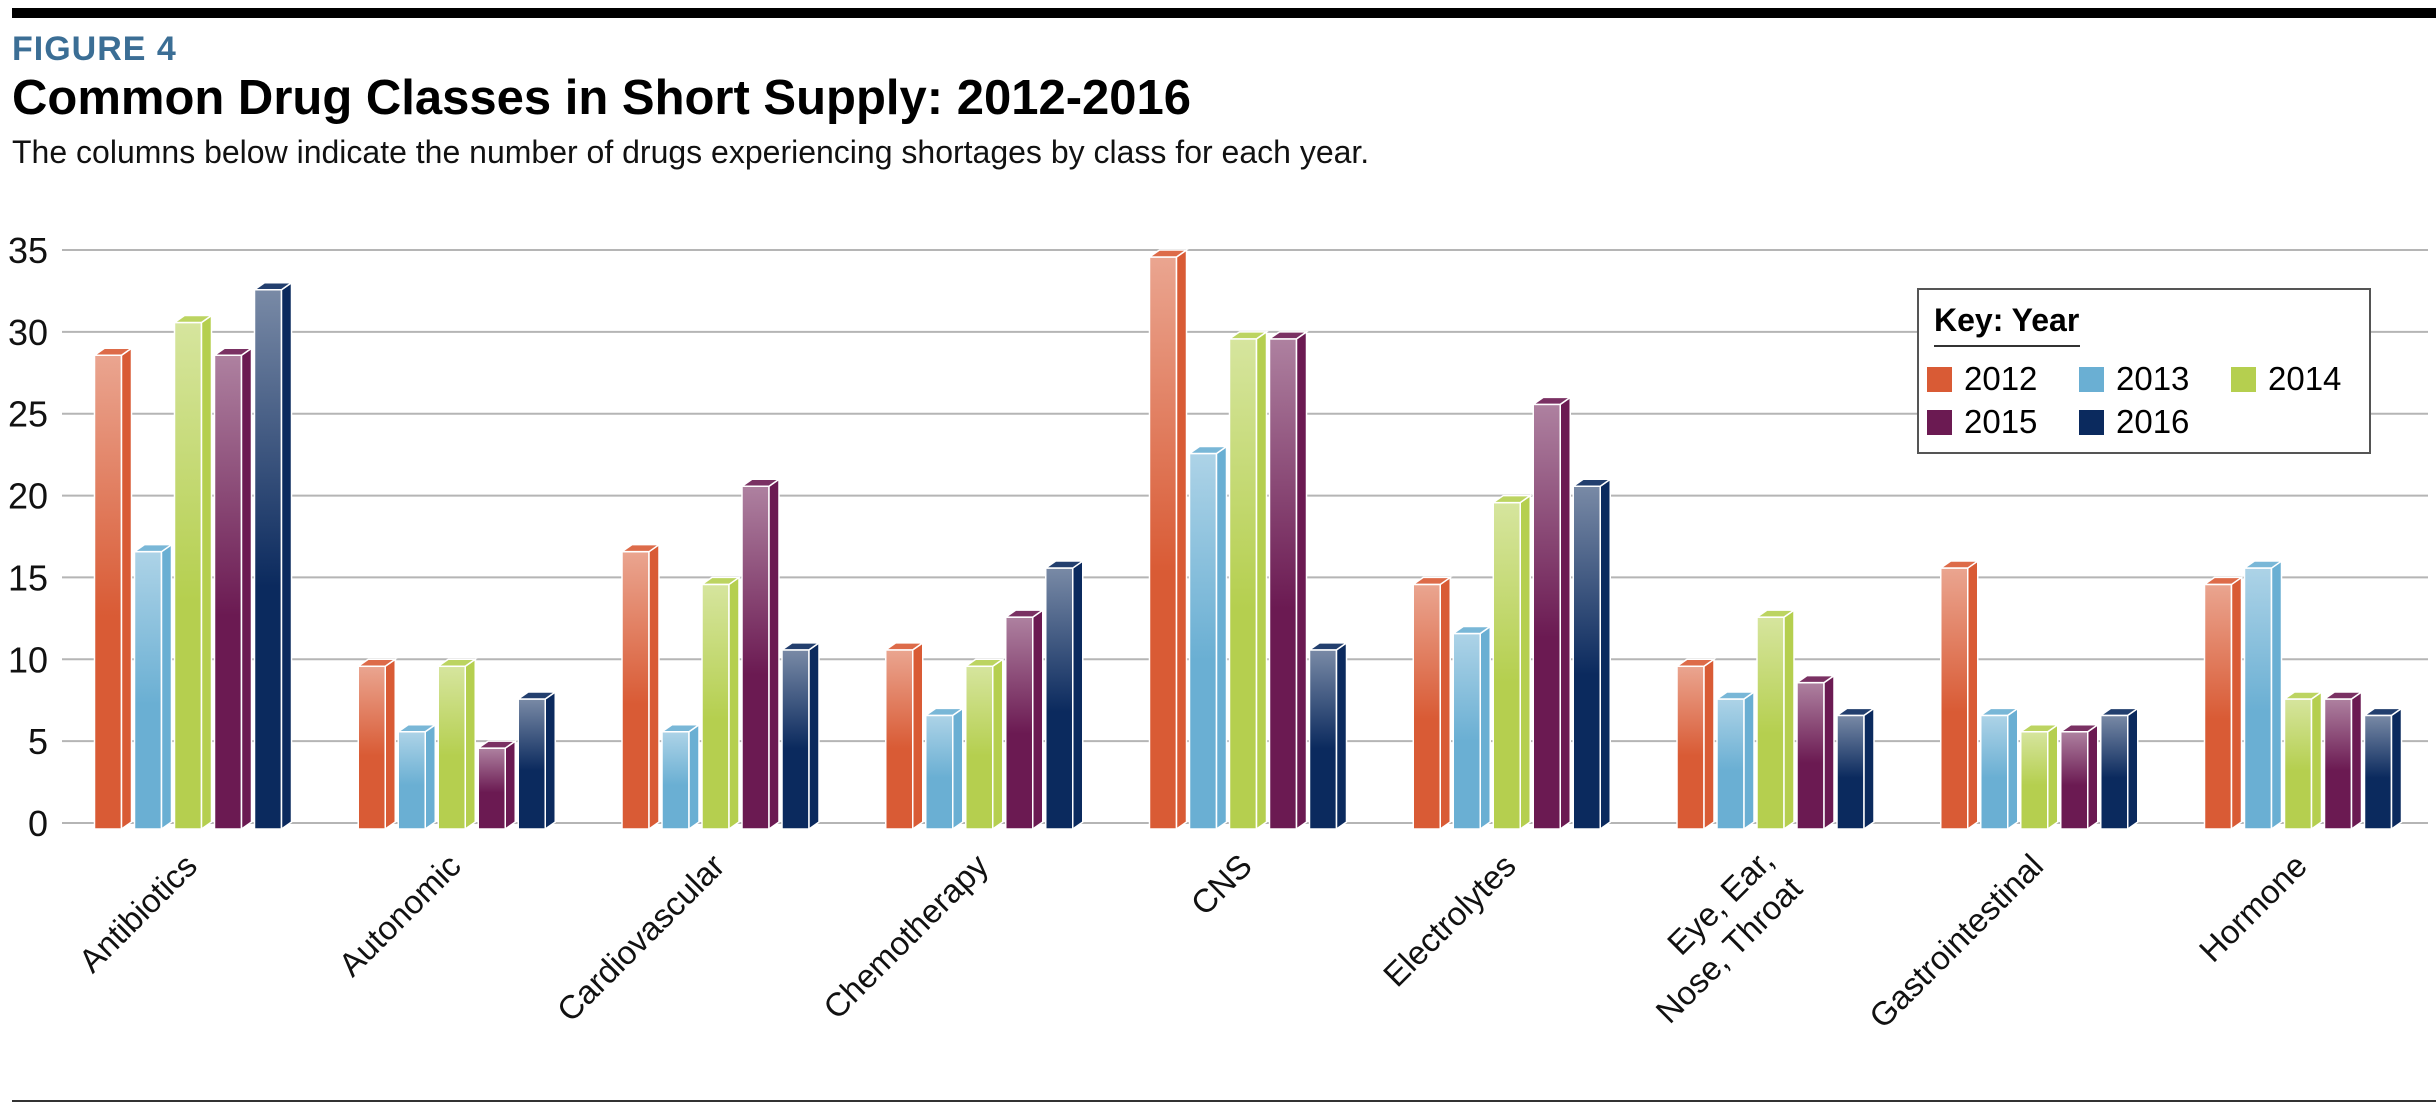  What do you see at coordinates (137, 913) in the screenshot?
I see `x-tick-label-line: Antibiotics` at bounding box center [137, 913].